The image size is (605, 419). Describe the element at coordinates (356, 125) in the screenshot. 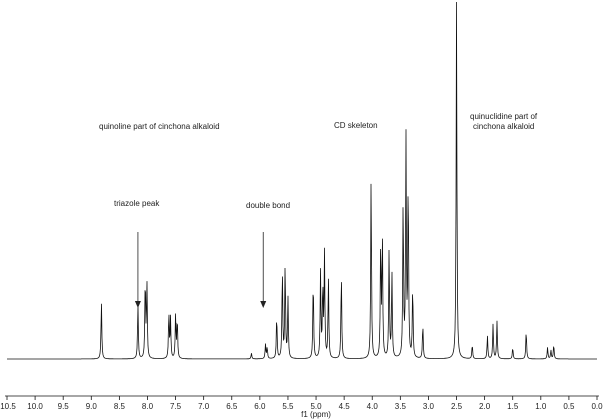

I see `annotation-cd-skeleton: CD skeleton` at that location.